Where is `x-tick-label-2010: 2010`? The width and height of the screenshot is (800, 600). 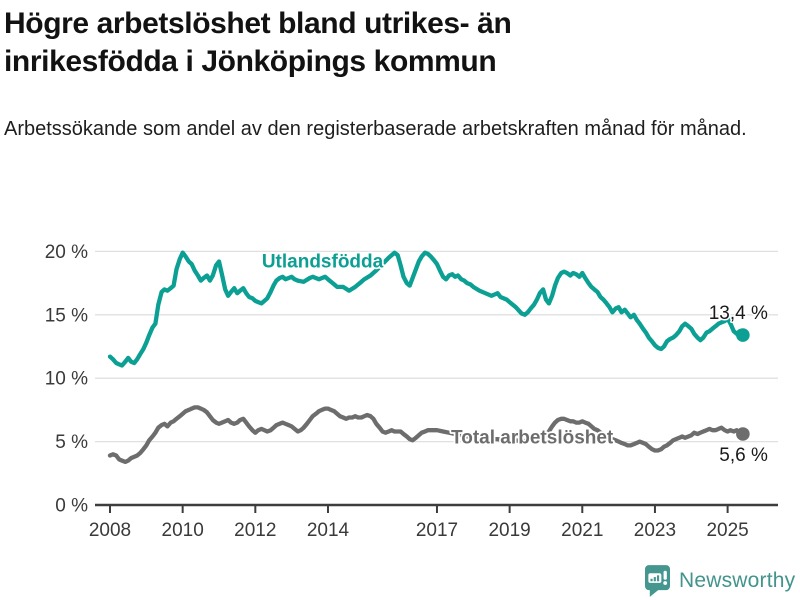 x-tick-label-2010: 2010 is located at coordinates (183, 530).